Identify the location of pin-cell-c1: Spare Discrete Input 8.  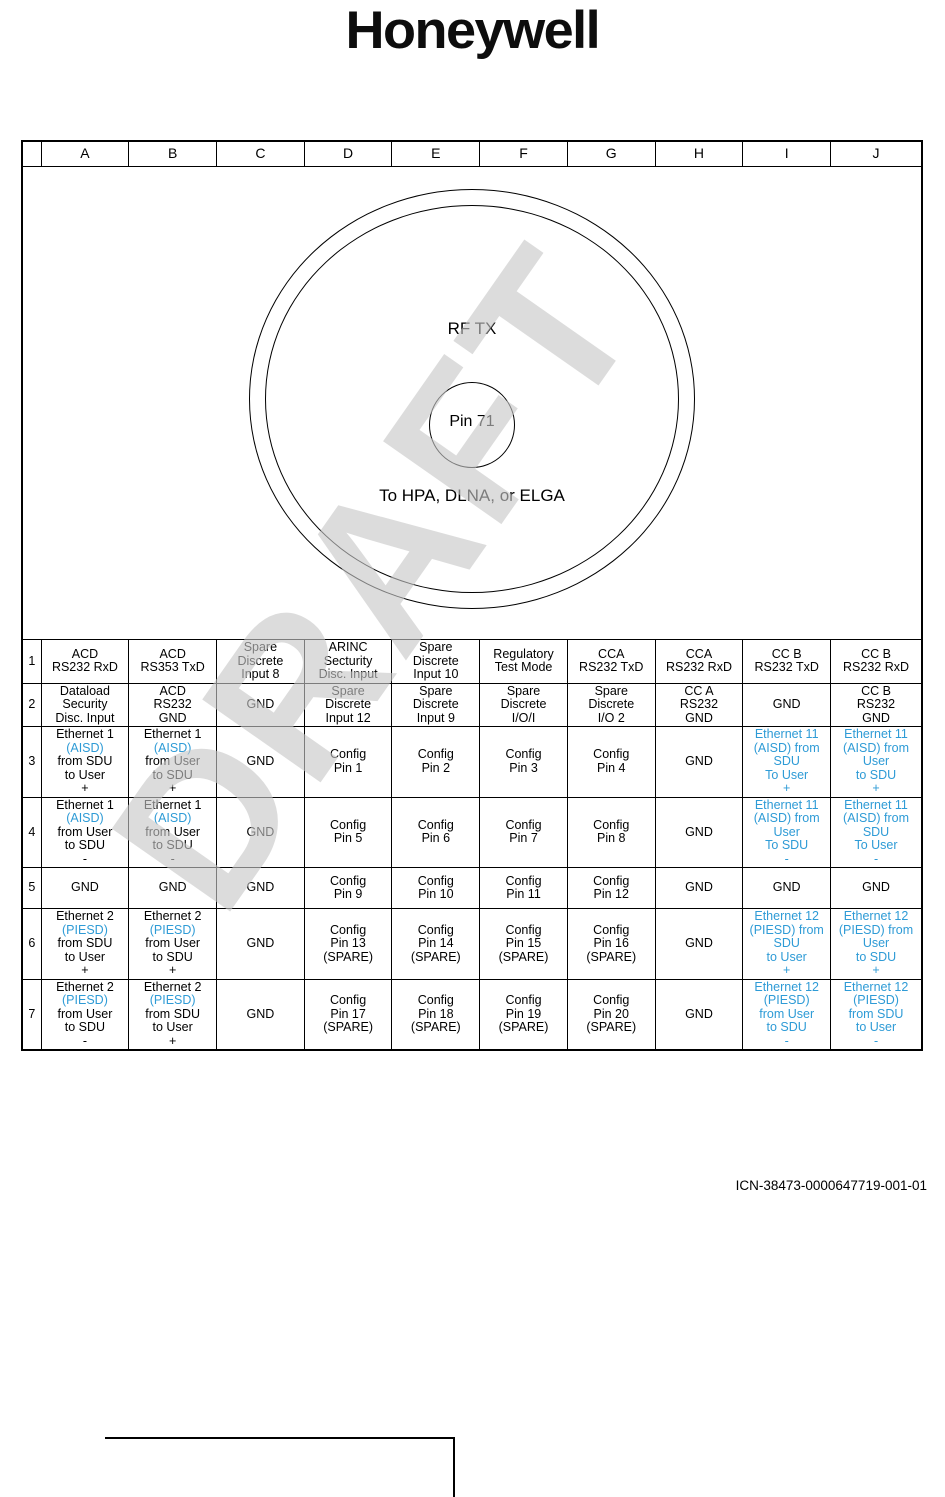
(260, 661).